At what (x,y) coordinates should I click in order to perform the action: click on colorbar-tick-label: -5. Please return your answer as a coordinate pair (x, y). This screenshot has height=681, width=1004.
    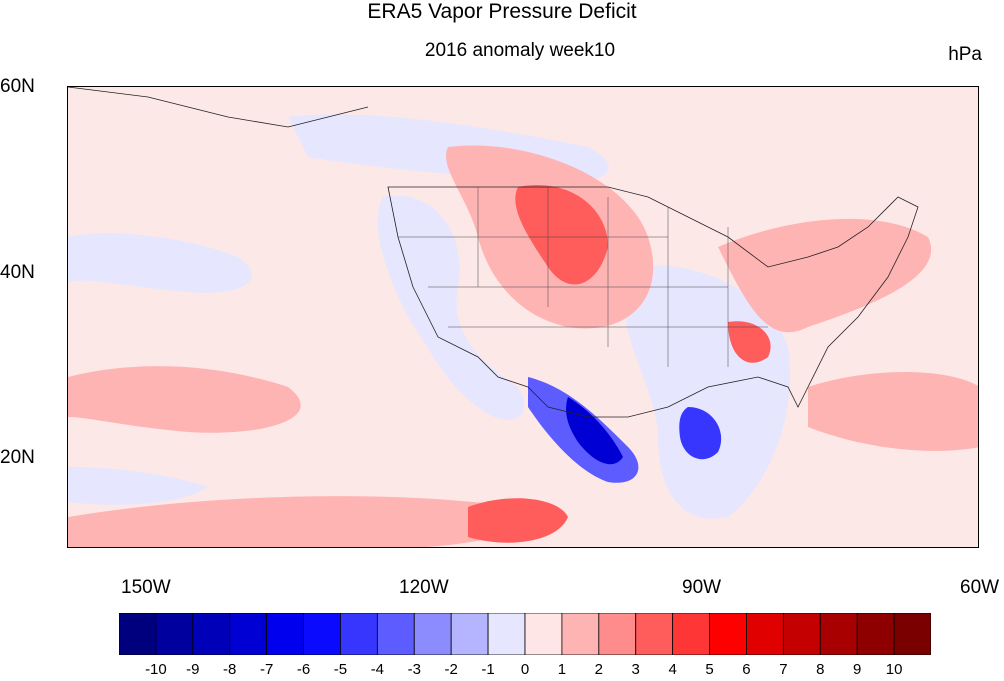
    Looking at the image, I should click on (340, 669).